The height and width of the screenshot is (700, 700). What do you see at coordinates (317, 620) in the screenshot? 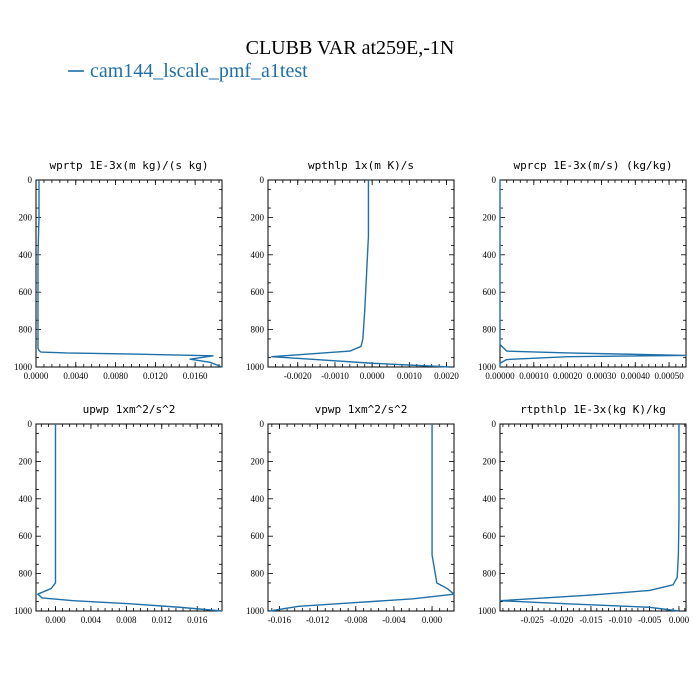
I see `x-tick-label: -0.012` at bounding box center [317, 620].